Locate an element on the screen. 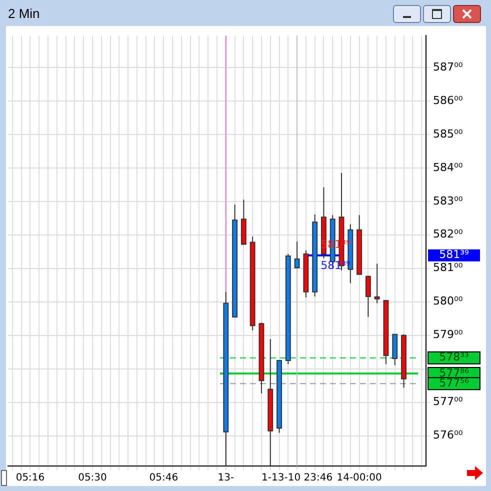 Image resolution: width=491 pixels, height=491 pixels. y-tick-label: 586⁰⁰ is located at coordinates (448, 100).